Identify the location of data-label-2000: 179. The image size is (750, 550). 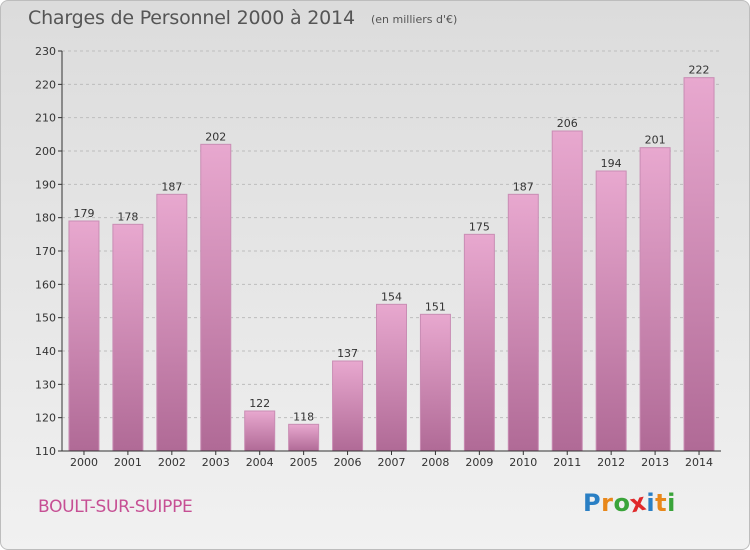
(83, 213).